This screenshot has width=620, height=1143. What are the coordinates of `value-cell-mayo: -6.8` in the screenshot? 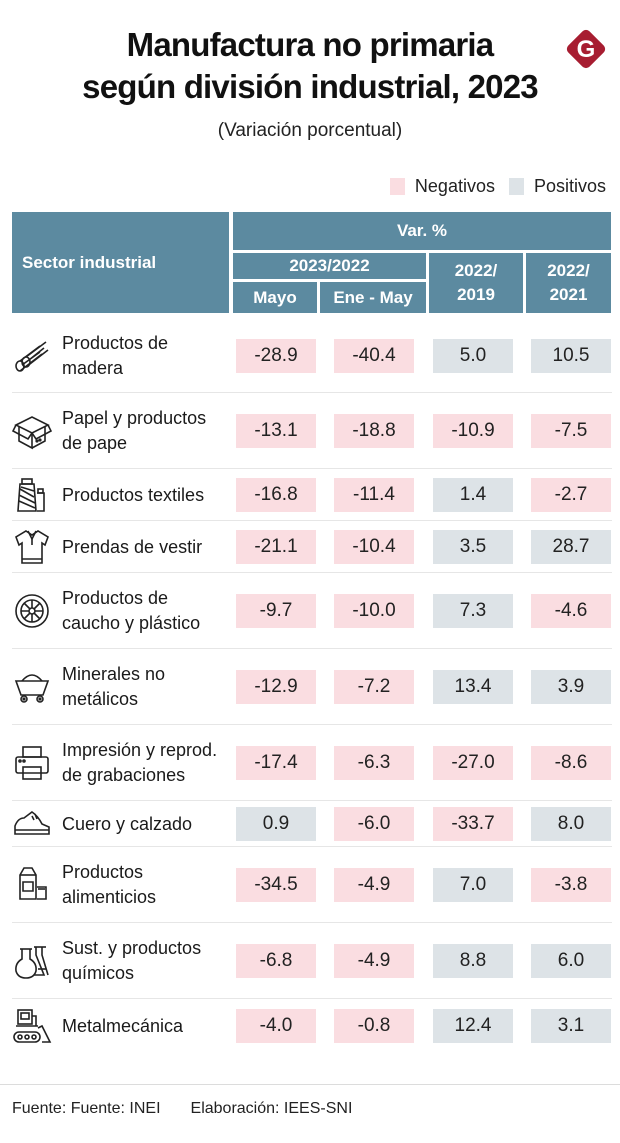 It's located at (276, 961).